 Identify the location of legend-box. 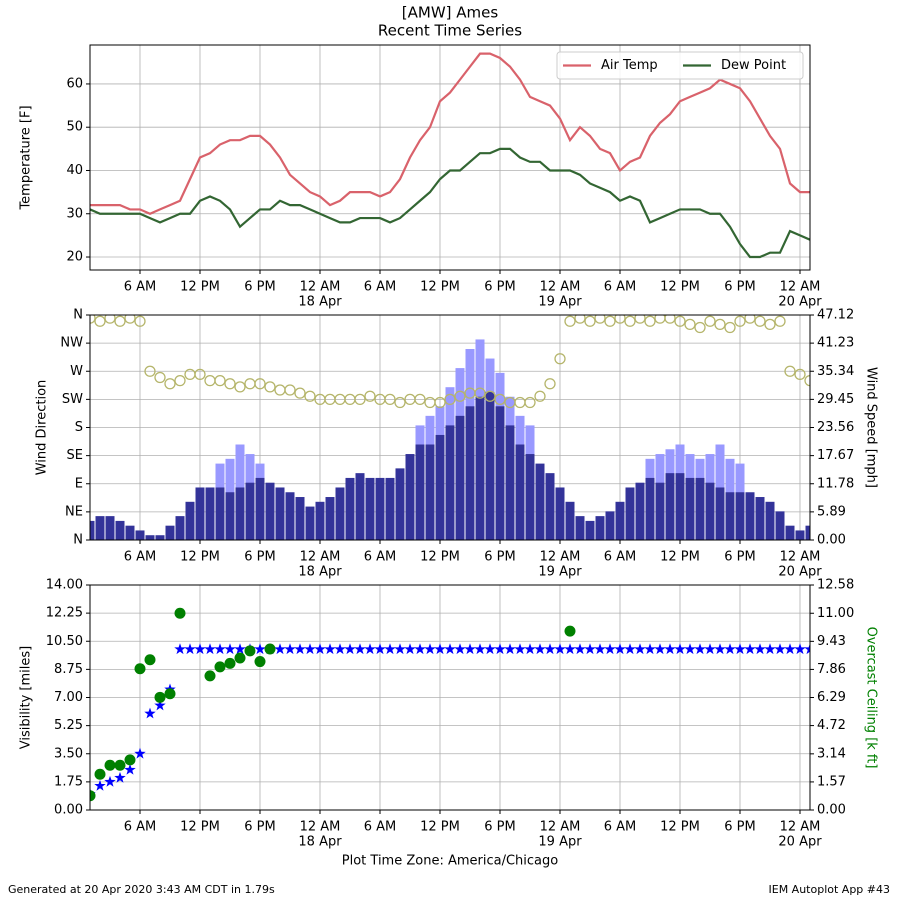
(680, 65).